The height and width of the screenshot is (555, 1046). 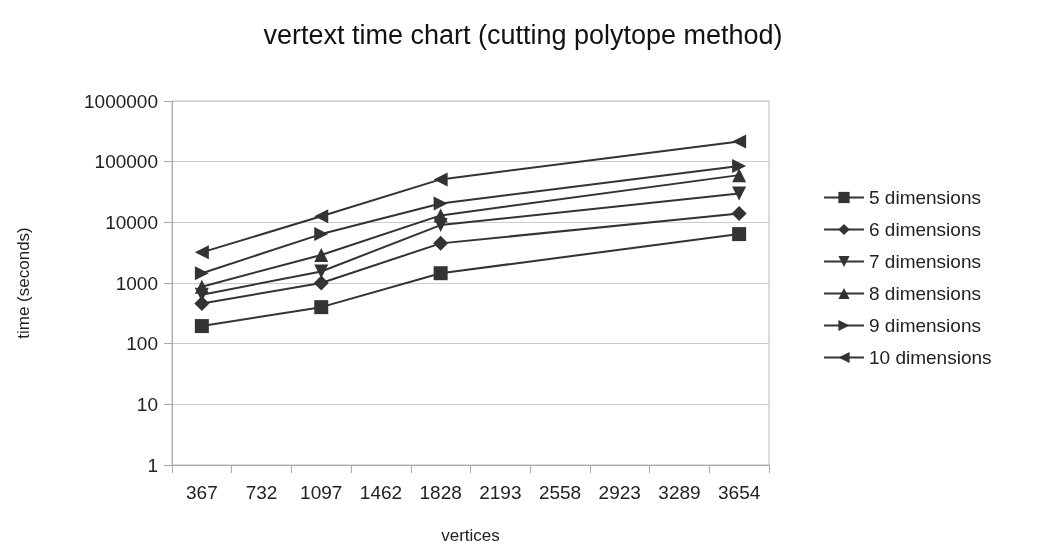 I want to click on y-tick-label: 1, so click(x=152, y=465).